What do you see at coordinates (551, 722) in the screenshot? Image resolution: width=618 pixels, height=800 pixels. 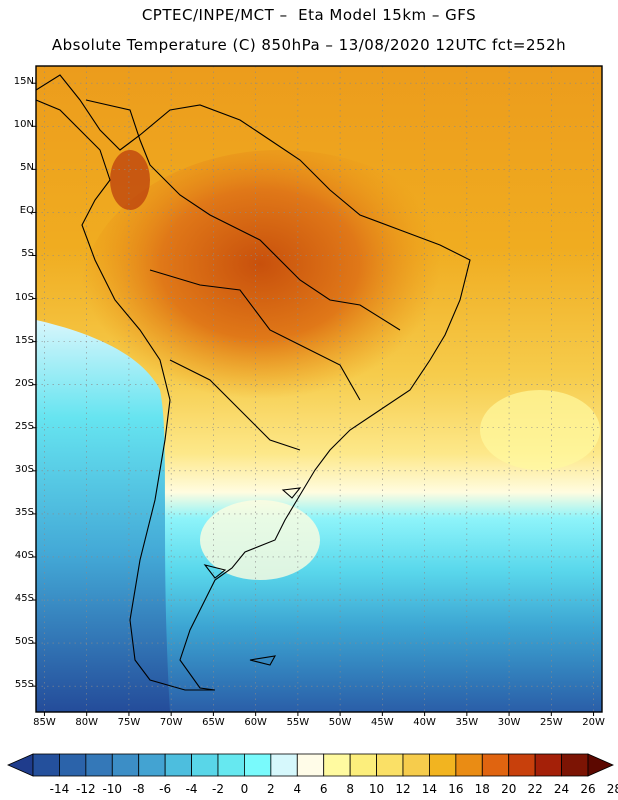 I see `longitude-label: 25W` at bounding box center [551, 722].